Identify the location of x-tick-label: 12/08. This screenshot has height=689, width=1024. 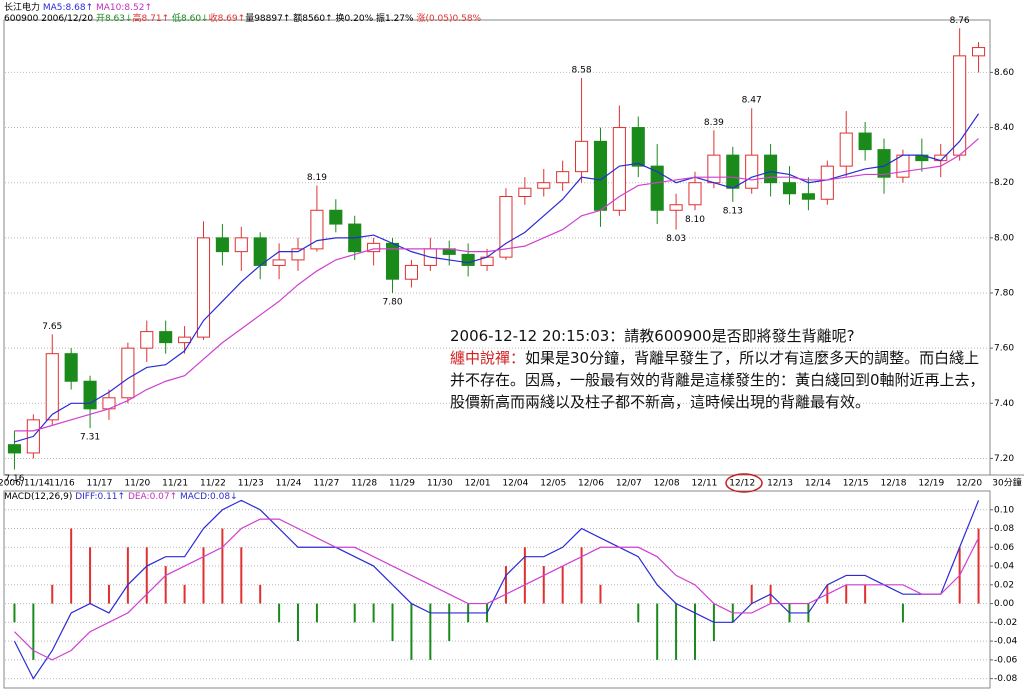
(667, 484).